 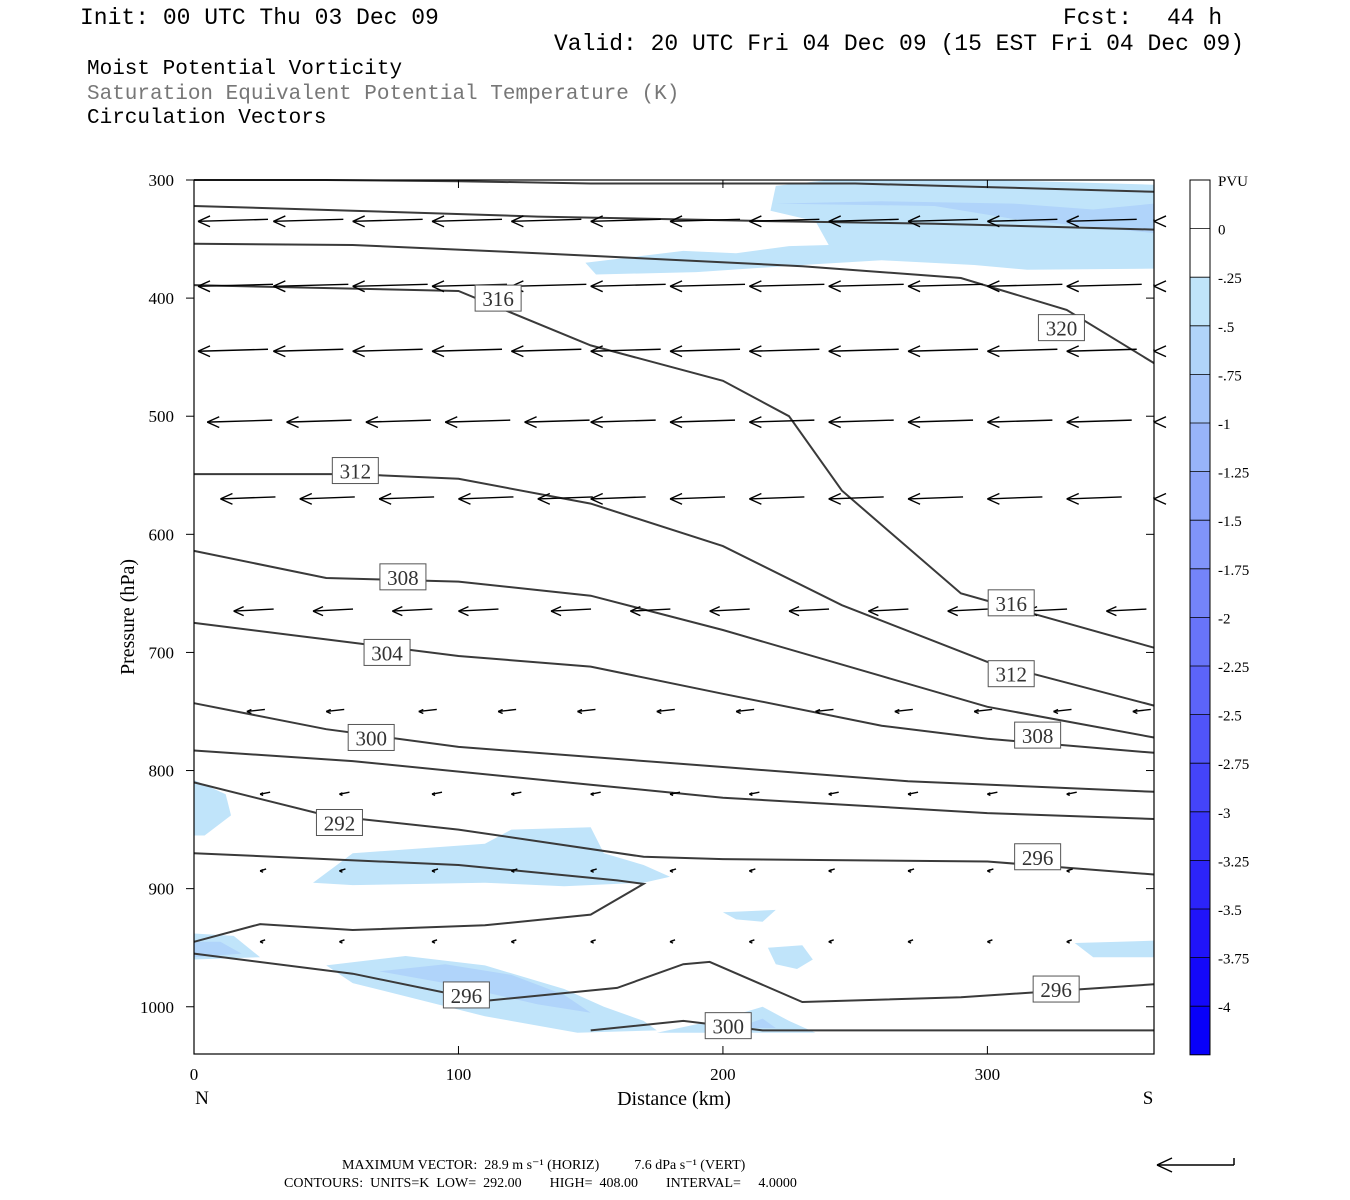 I want to click on init-time: Init: 00 UTC Thu 03 Dec 09, so click(x=259, y=18).